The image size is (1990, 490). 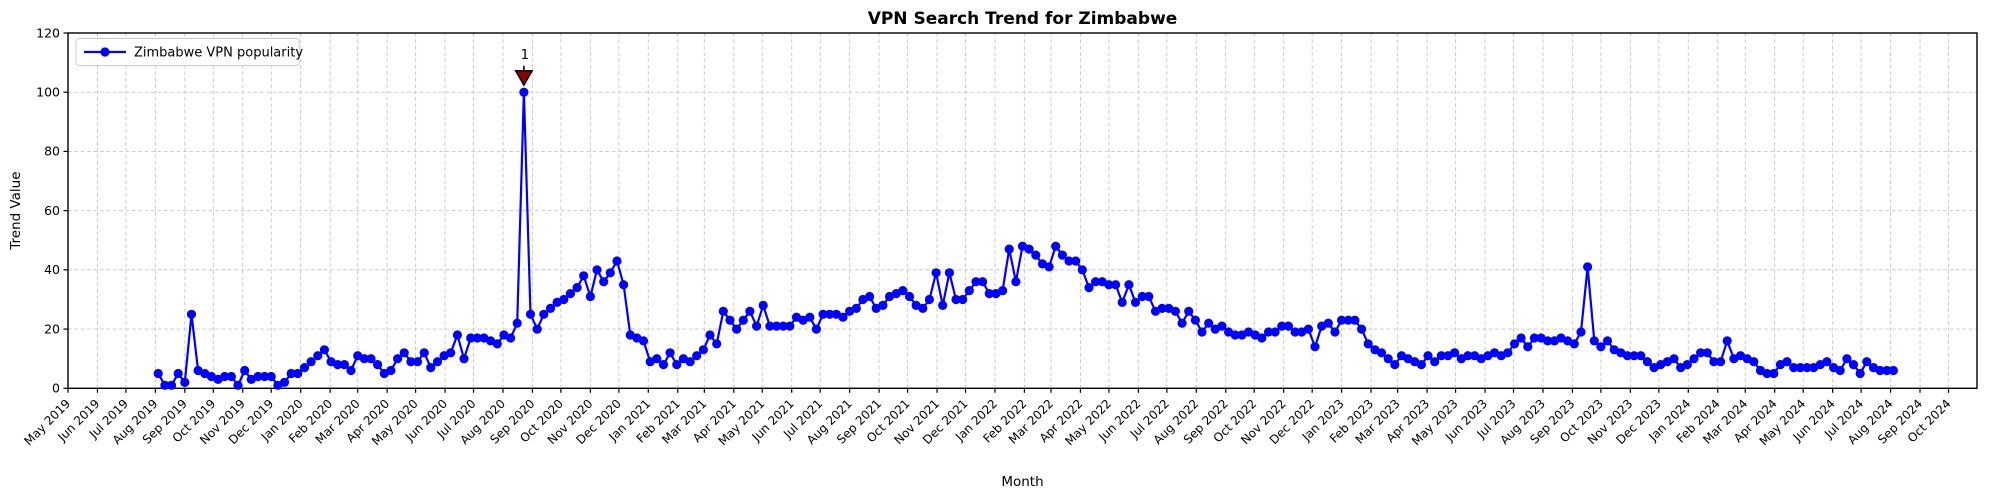 I want to click on y-tick-label: 100, so click(x=48, y=92).